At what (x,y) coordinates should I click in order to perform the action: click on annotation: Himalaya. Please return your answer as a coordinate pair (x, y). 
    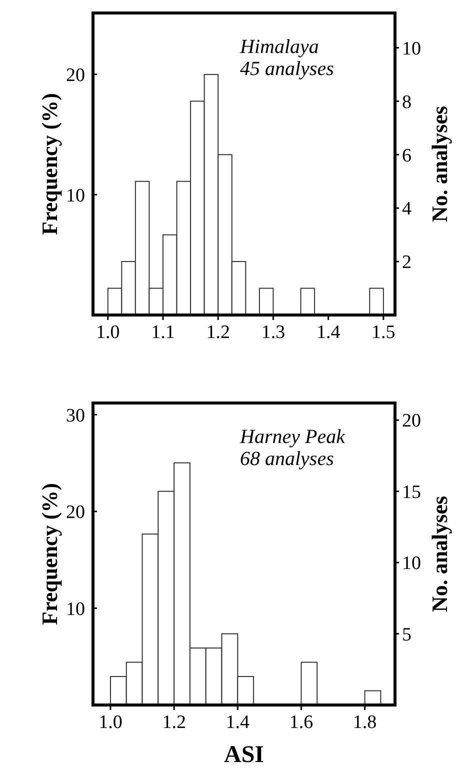
    Looking at the image, I should click on (279, 47).